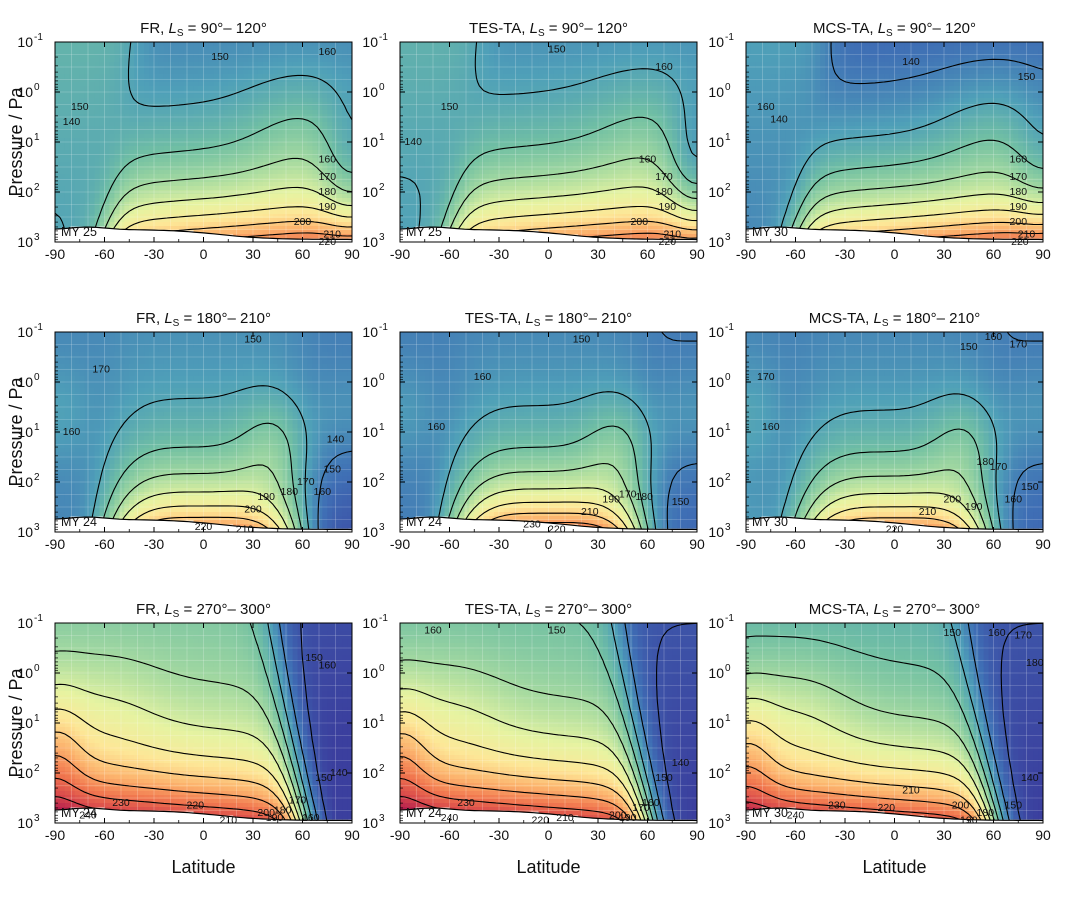 Image resolution: width=1073 pixels, height=905 pixels. What do you see at coordinates (25, 42) in the screenshot?
I see `y-tick-label: 10` at bounding box center [25, 42].